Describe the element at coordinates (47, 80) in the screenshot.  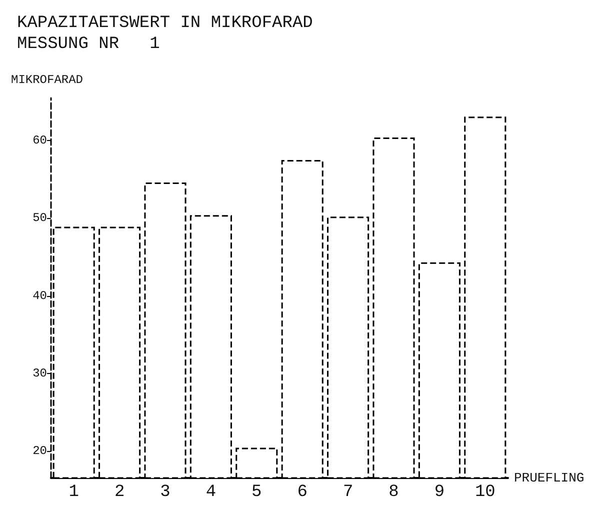
I see `y-axis-title: MIKROFARAD` at that location.